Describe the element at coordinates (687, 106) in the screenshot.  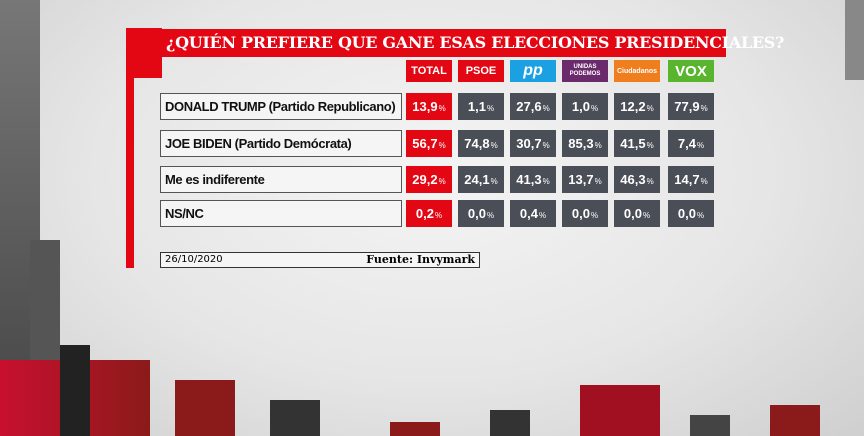
I see `value: 77,9` at that location.